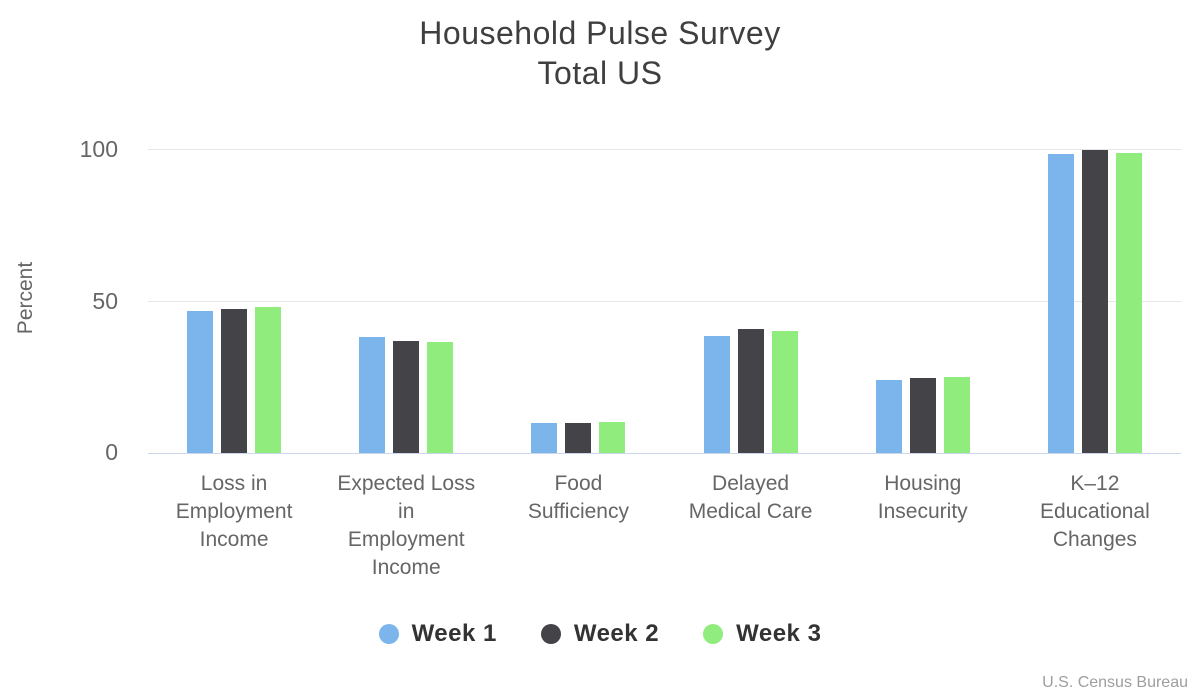 The height and width of the screenshot is (700, 1200). I want to click on x-category-label-2: Expected Loss in Employment Income, so click(406, 526).